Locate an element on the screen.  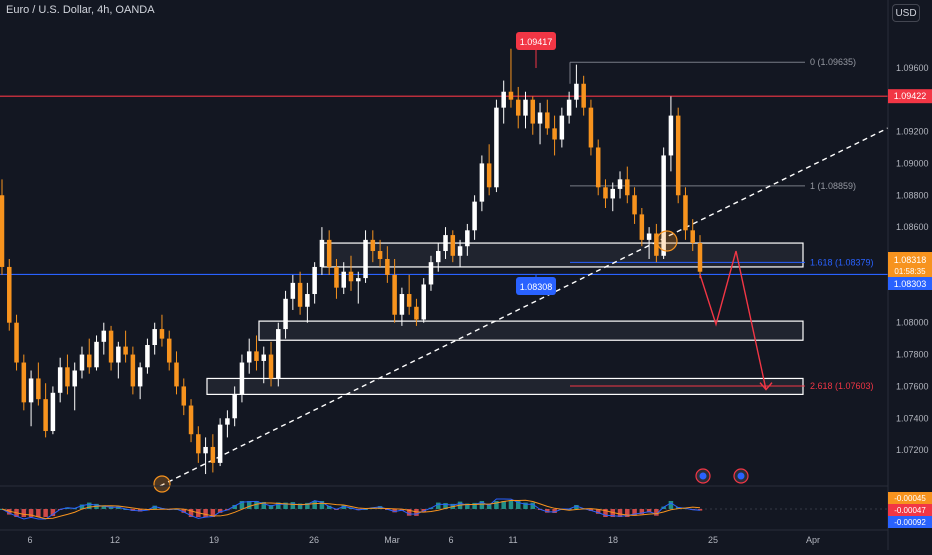
resistance-price-tag is located at coordinates (910, 96).